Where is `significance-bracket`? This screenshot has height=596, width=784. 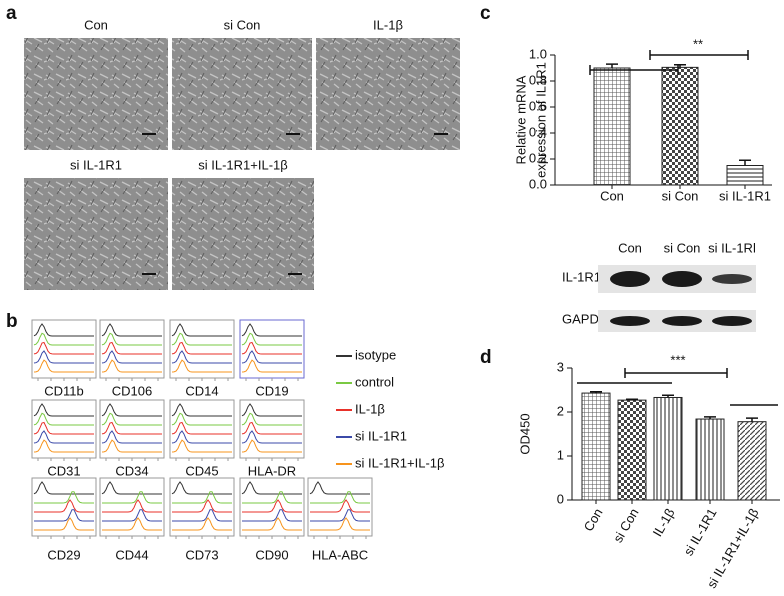
significance-bracket is located at coordinates (699, 55).